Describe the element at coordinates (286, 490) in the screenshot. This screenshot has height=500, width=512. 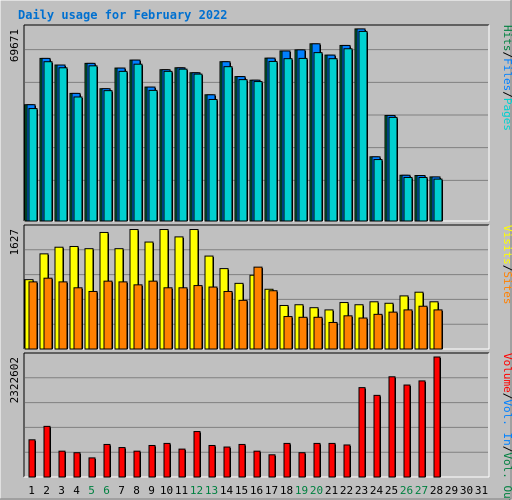
I see `x-tick-label: 18` at that location.